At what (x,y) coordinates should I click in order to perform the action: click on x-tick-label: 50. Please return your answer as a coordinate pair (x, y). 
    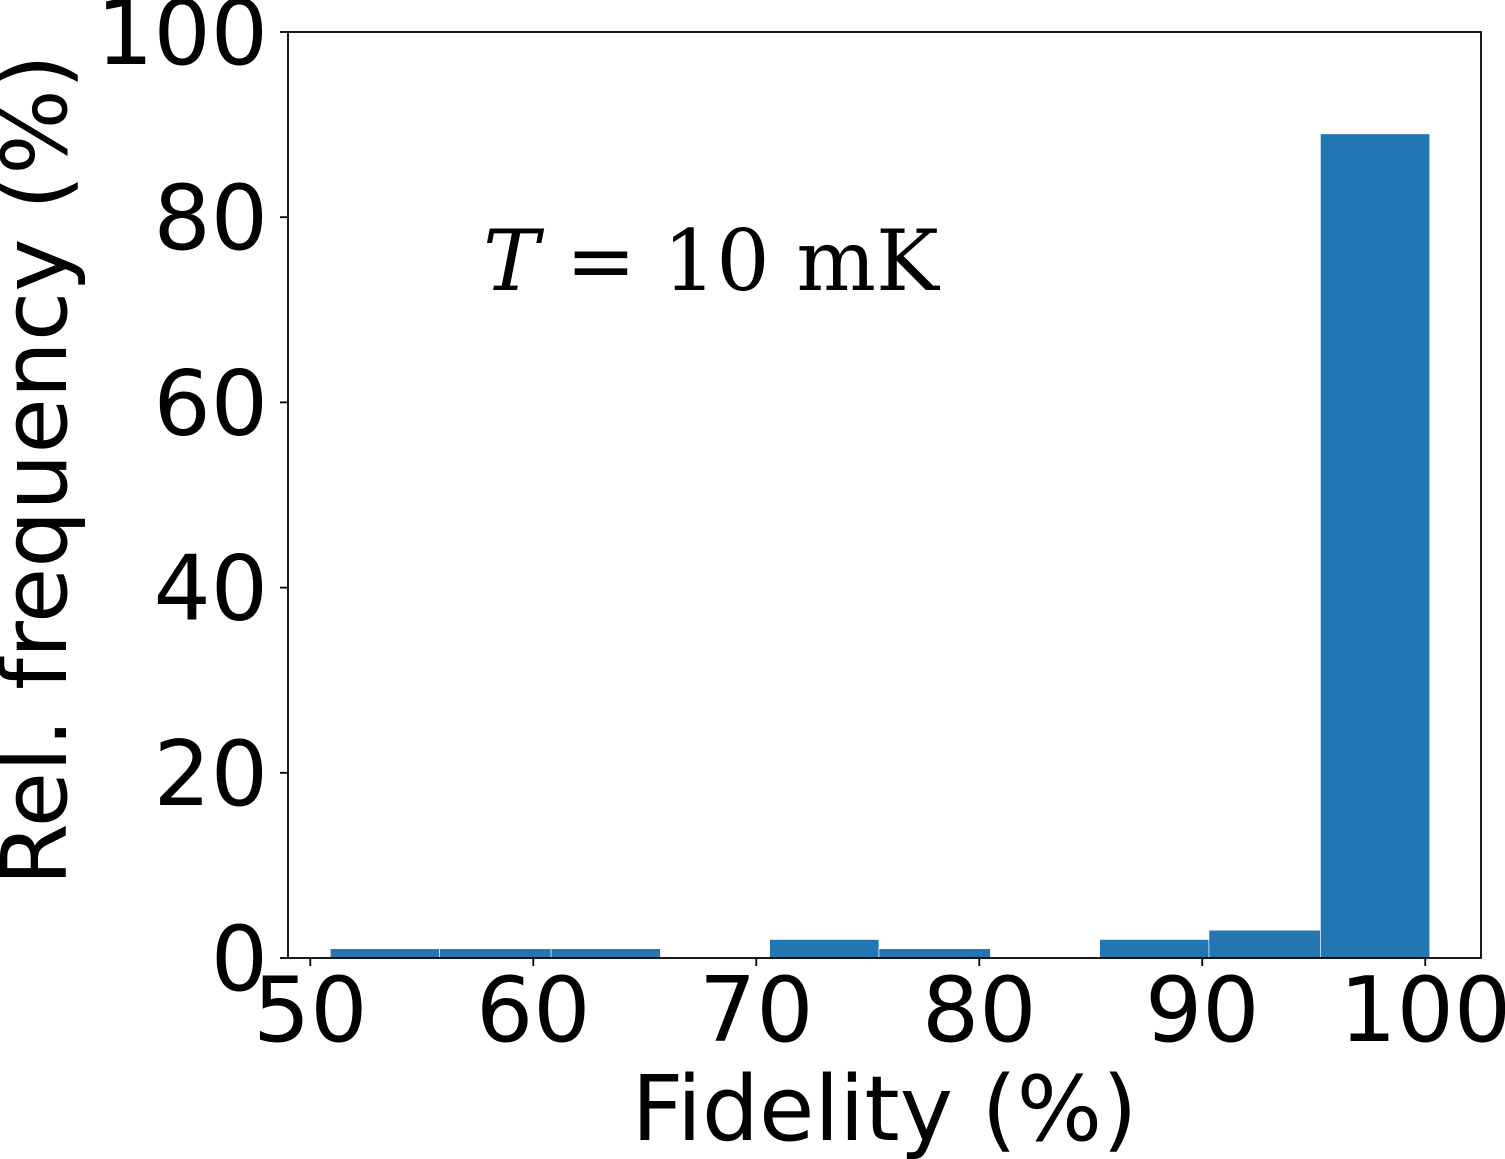
    Looking at the image, I should click on (310, 1010).